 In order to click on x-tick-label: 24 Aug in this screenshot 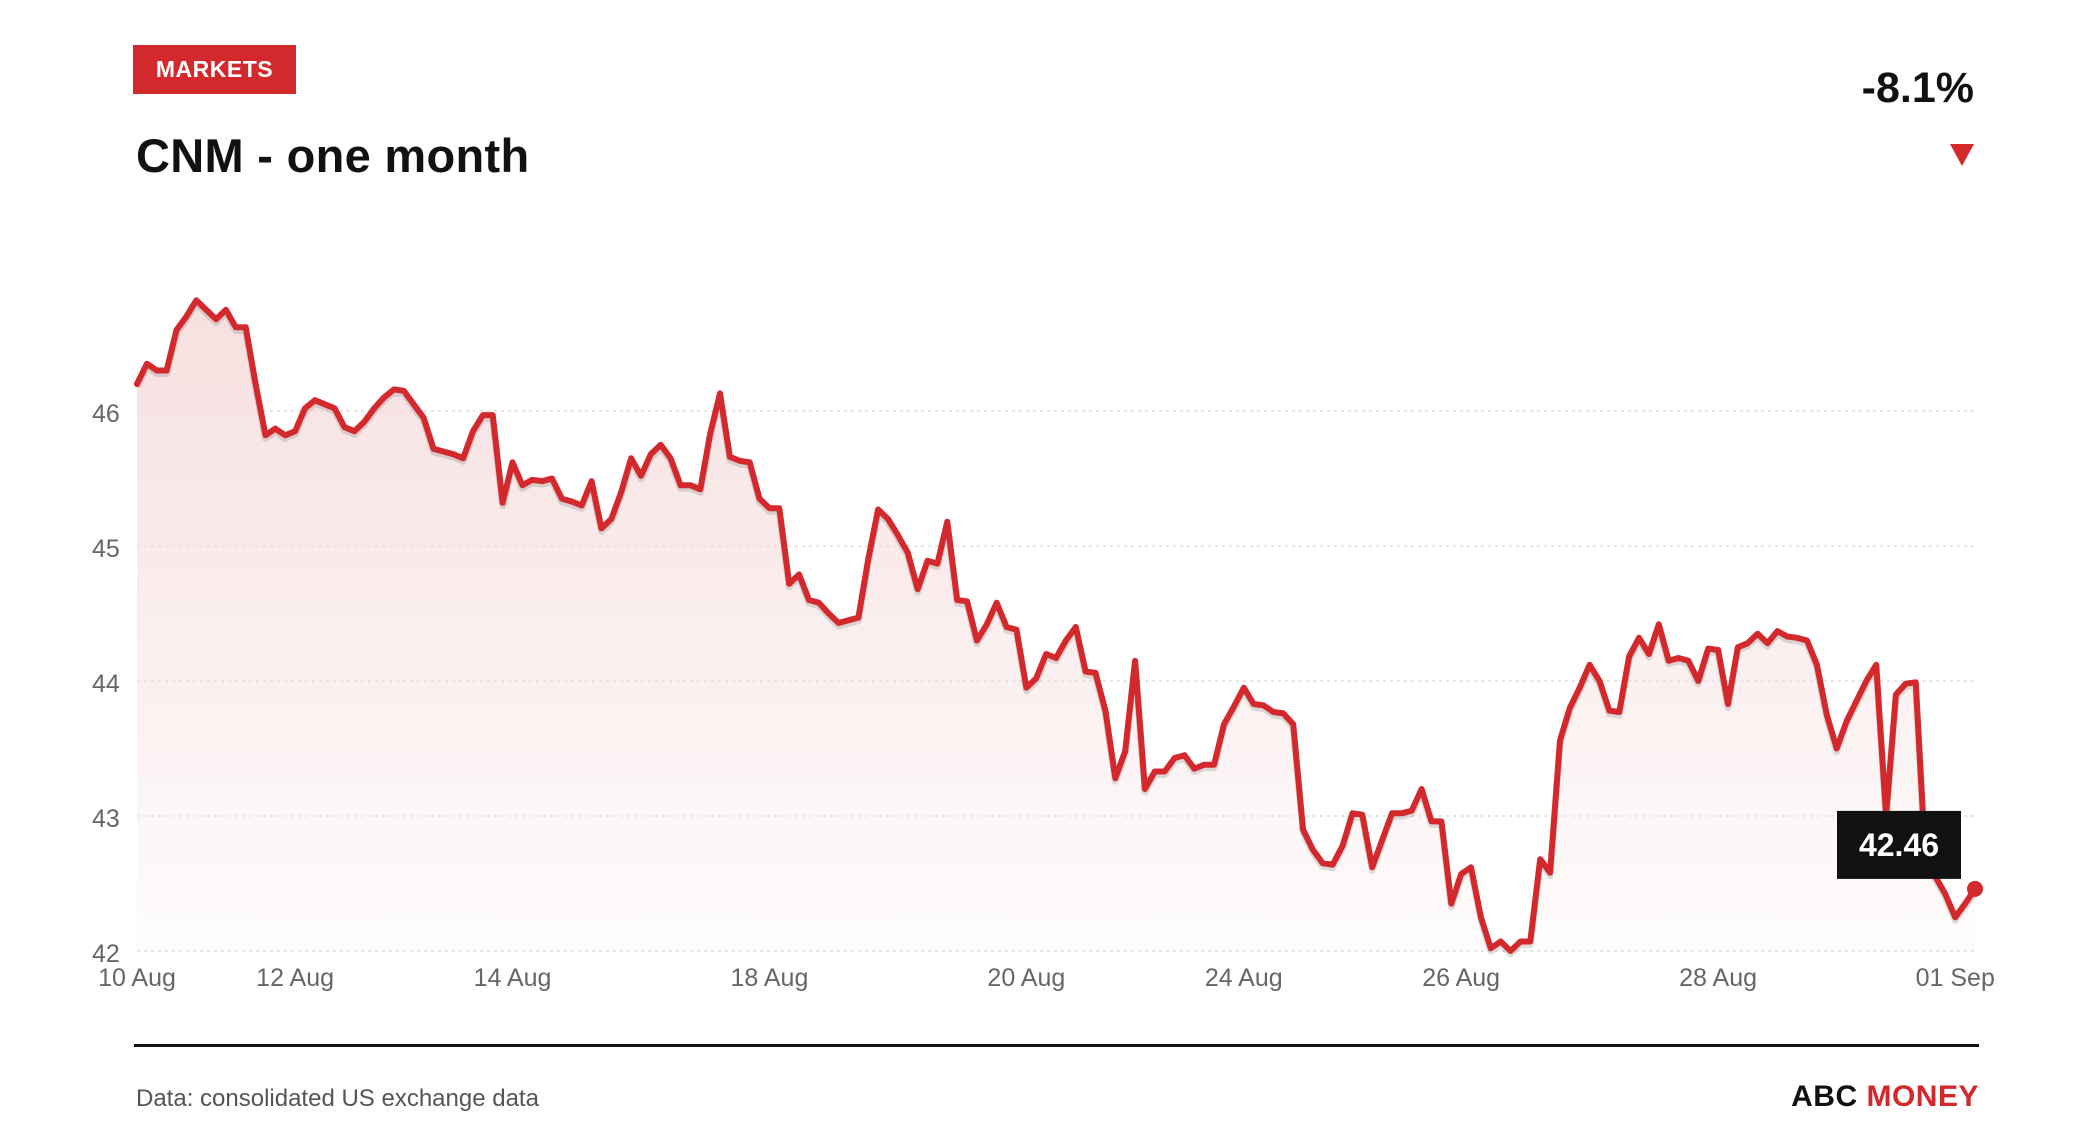, I will do `click(1244, 978)`.